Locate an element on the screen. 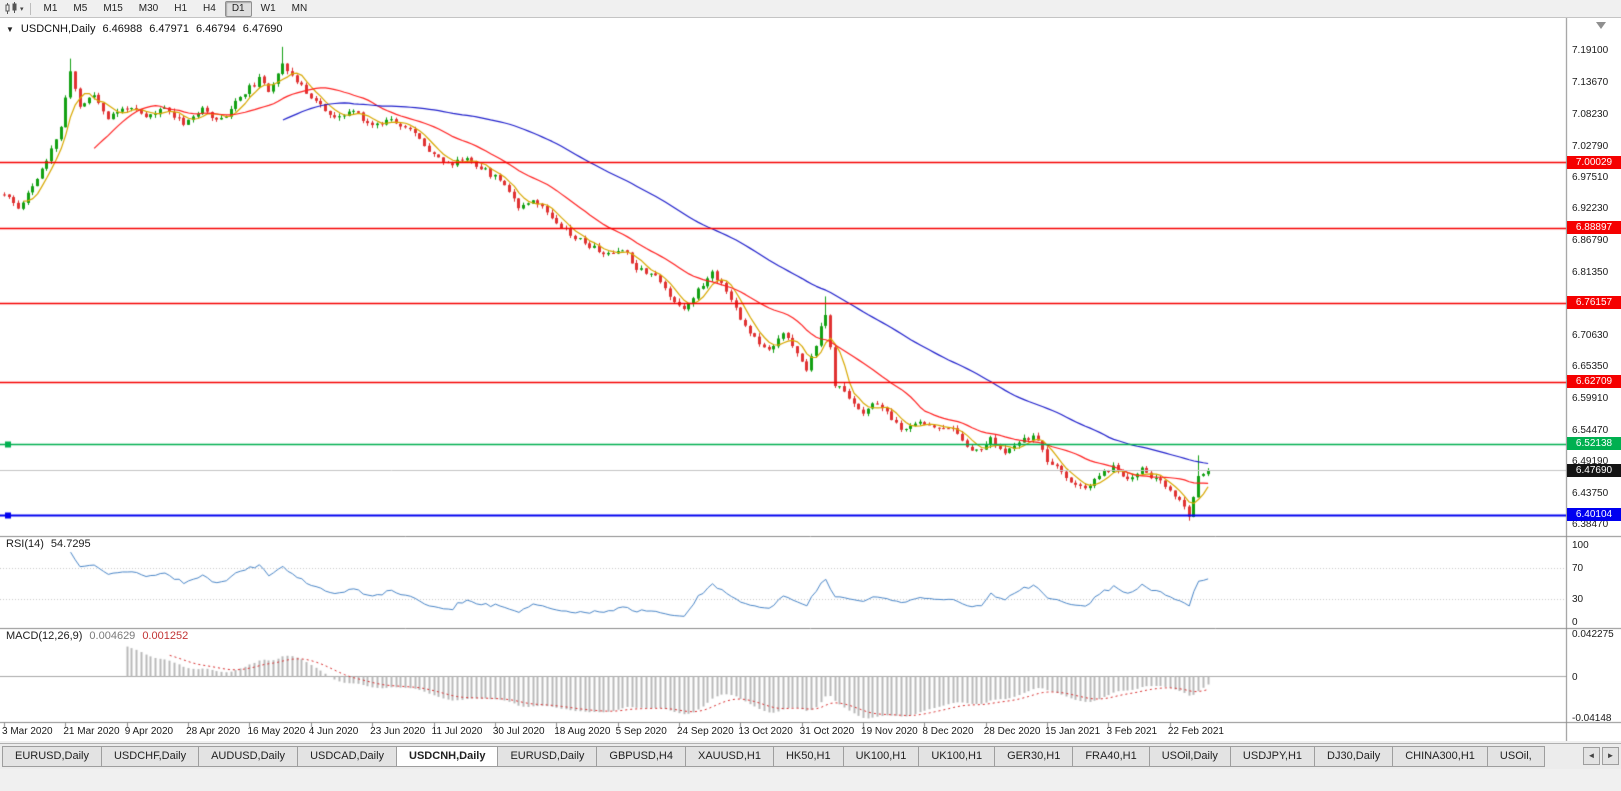 The image size is (1621, 791). date-axis-label: 13 Oct 2020 is located at coordinates (765, 731).